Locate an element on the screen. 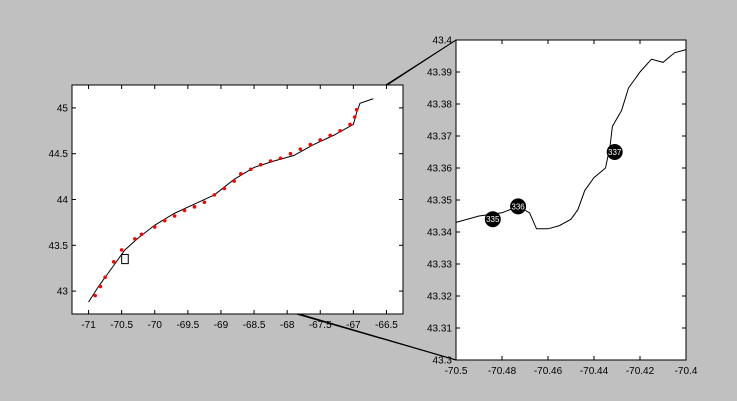 The height and width of the screenshot is (401, 737). overview-x-tick-label: -68.5 is located at coordinates (254, 325).